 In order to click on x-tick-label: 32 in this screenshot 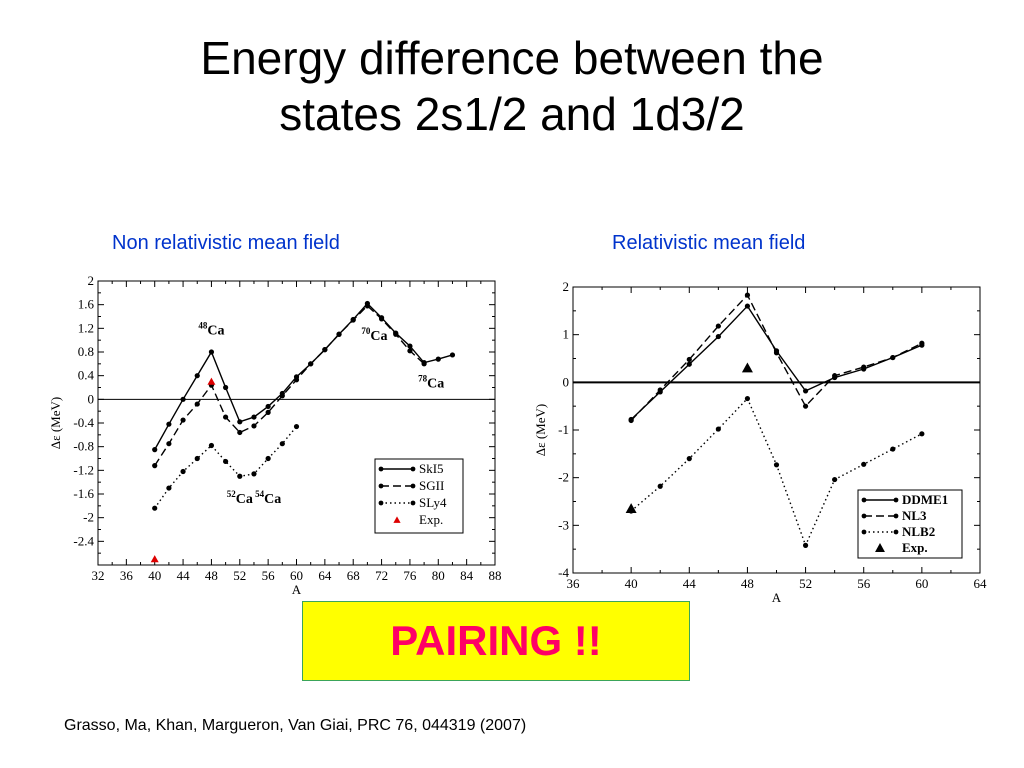, I will do `click(98, 575)`.